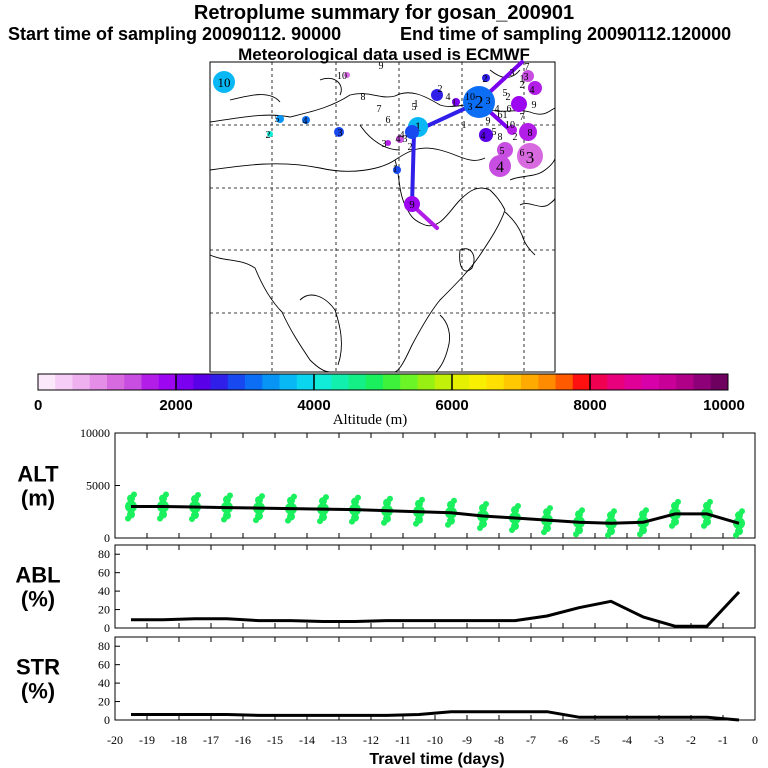 The width and height of the screenshot is (768, 768). What do you see at coordinates (175, 405) in the screenshot?
I see `colorbar-tick-label: 2000` at bounding box center [175, 405].